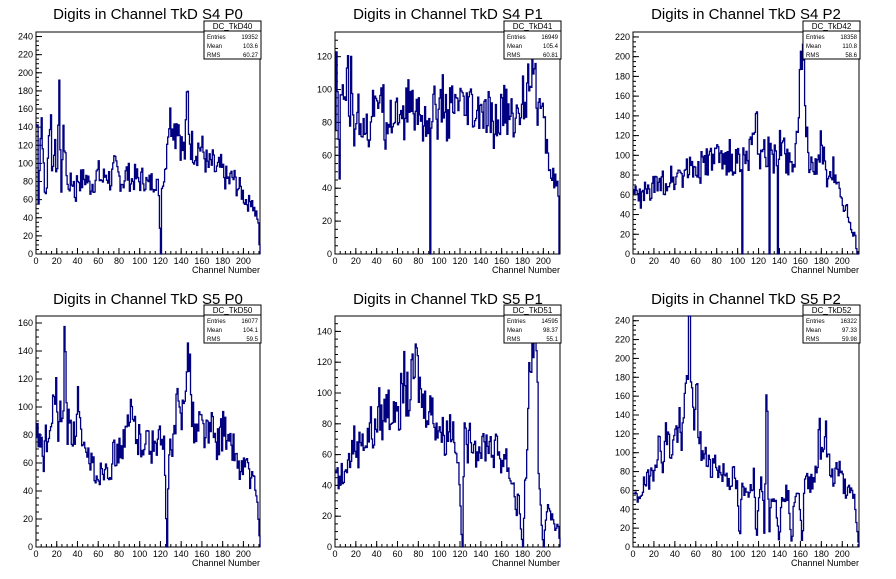  I want to click on stats-value: 59.98, so click(850, 340).